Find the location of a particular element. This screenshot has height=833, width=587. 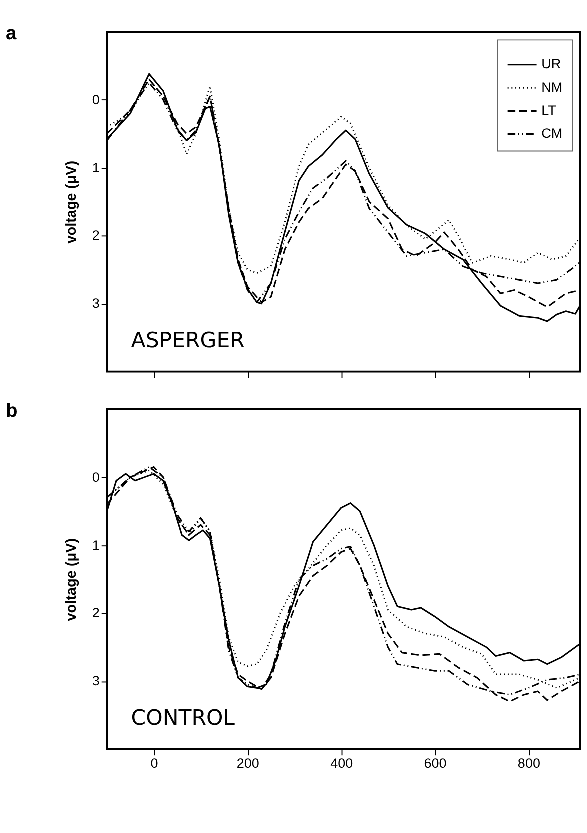

legend-label: CM is located at coordinates (552, 134).